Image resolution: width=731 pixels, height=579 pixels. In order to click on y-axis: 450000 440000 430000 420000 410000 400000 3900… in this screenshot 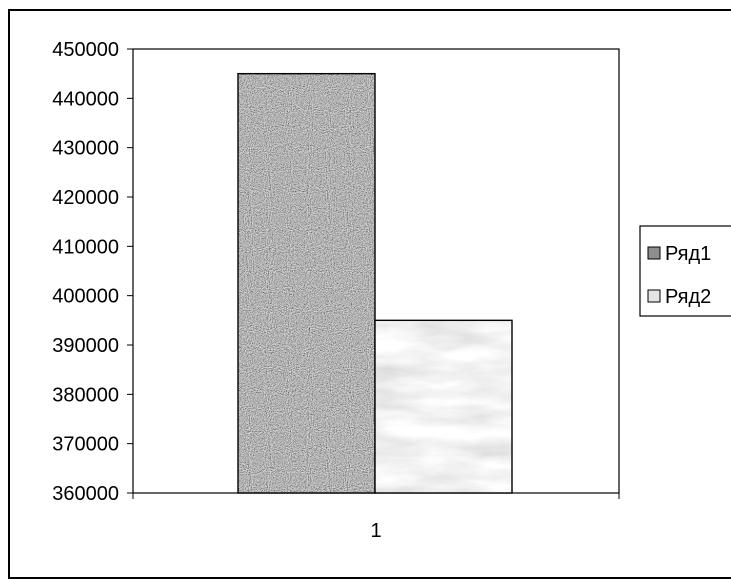, I will do `click(92, 272)`.